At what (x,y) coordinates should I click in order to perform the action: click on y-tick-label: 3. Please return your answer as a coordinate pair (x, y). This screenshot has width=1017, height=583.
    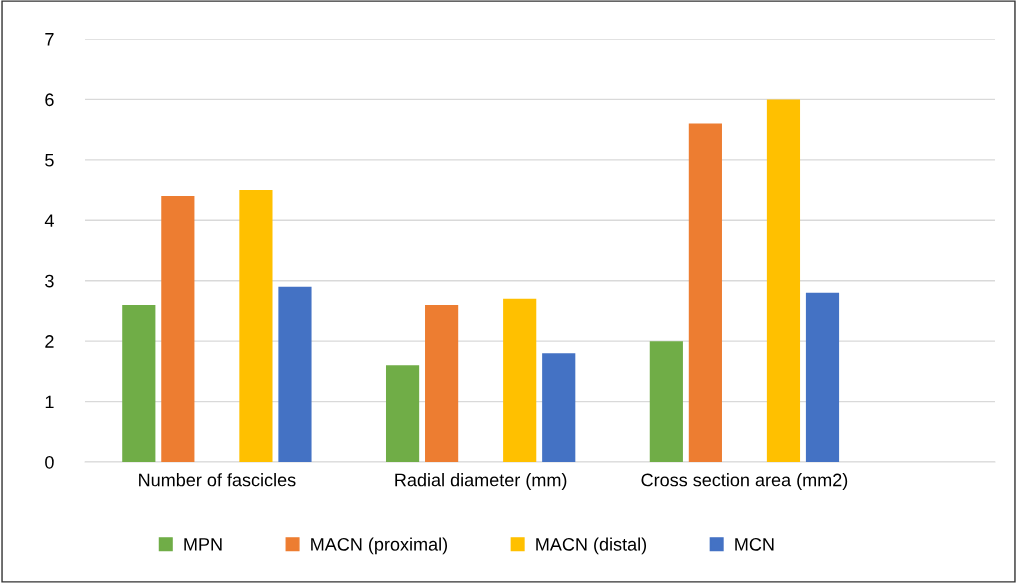
    Looking at the image, I should click on (49, 281).